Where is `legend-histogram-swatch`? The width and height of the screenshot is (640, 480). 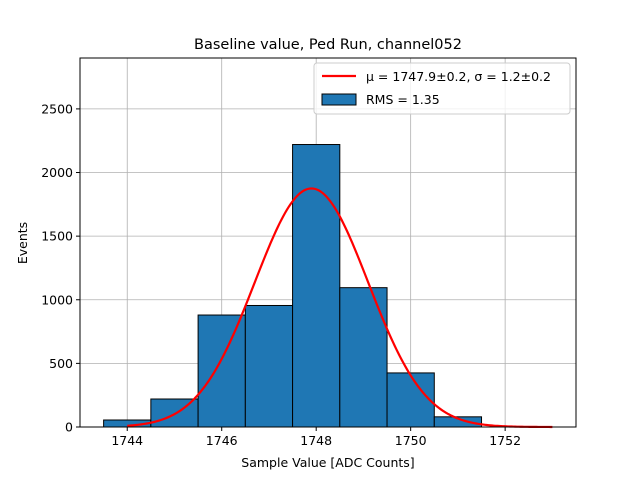 legend-histogram-swatch is located at coordinates (339, 99).